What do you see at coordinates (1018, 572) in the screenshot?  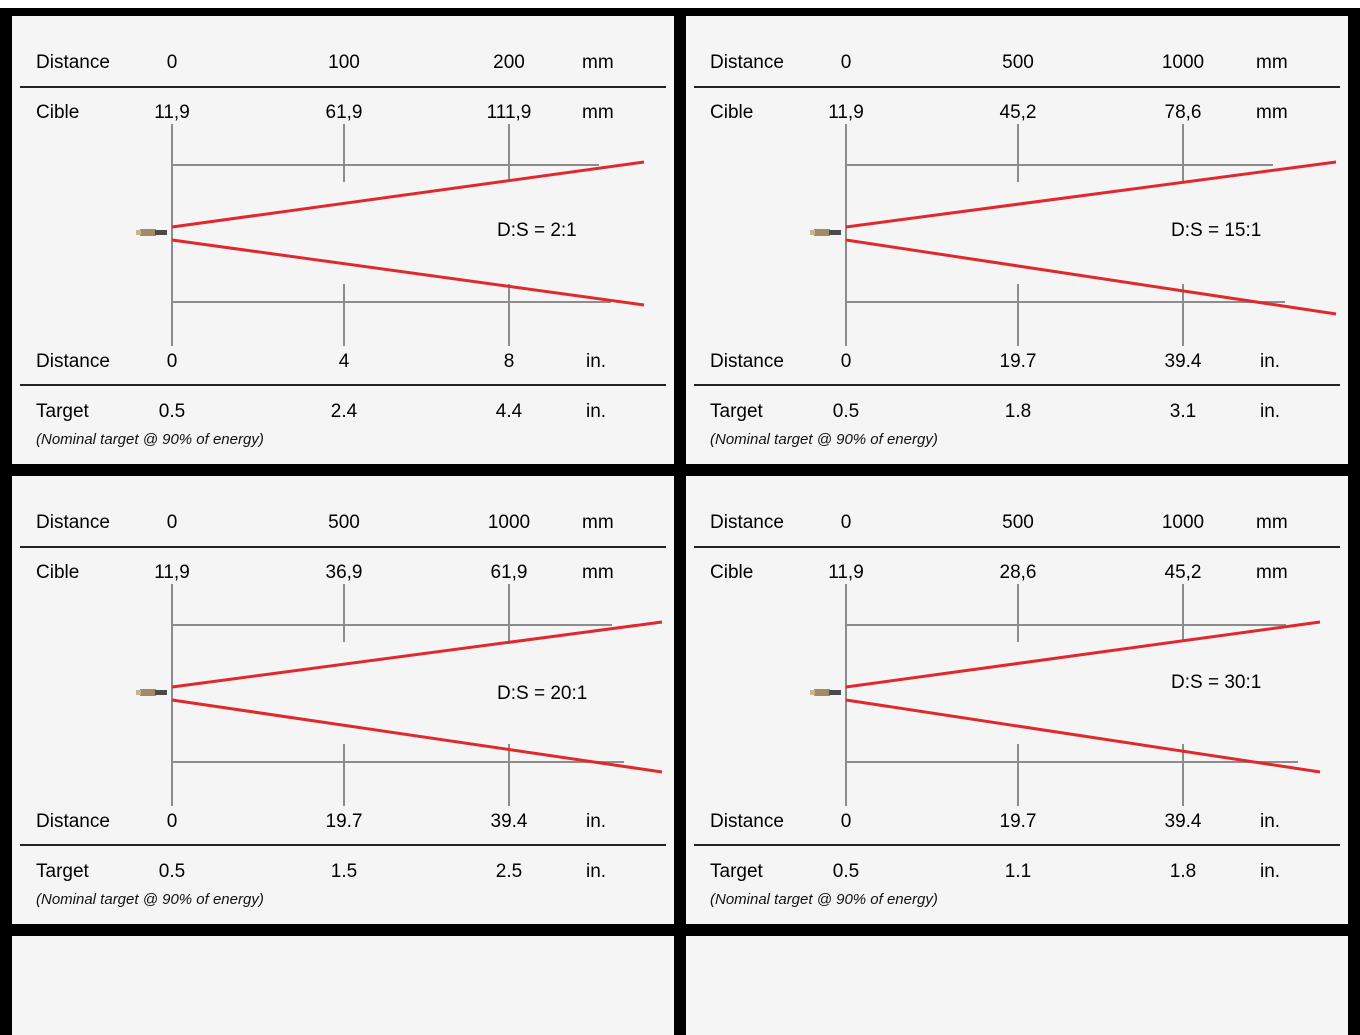 I see `target-mm-value: 28,6` at bounding box center [1018, 572].